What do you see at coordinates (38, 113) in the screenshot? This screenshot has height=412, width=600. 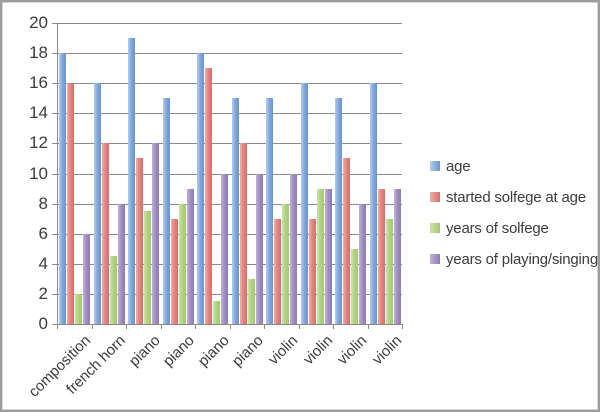 I see `y-tick-label: 14` at bounding box center [38, 113].